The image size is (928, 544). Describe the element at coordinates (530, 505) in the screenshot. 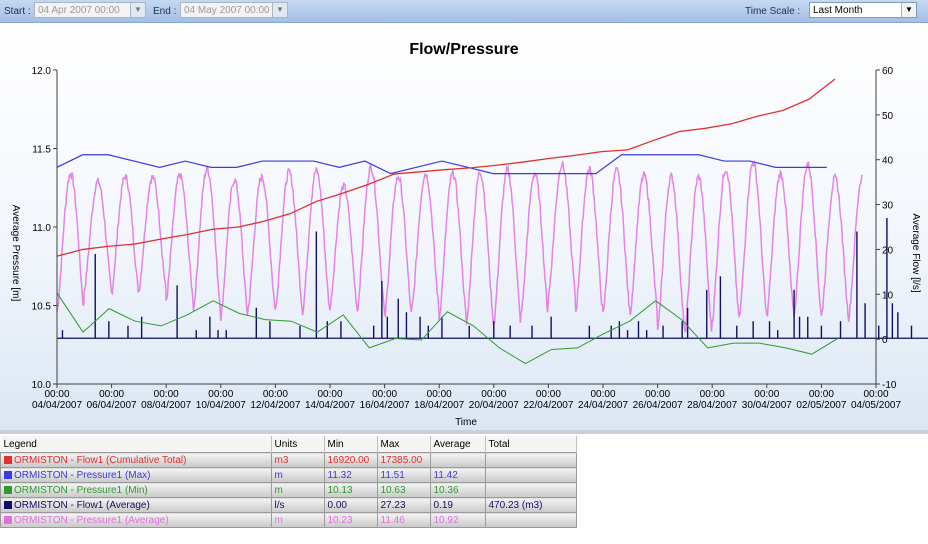

I see `legend-total-cell: 470.23 (m3)` at that location.